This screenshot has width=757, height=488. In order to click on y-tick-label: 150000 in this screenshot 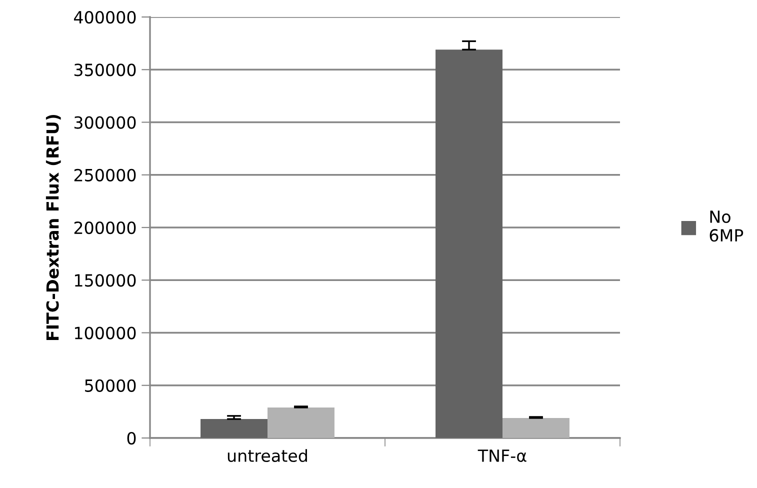, I will do `click(105, 280)`.